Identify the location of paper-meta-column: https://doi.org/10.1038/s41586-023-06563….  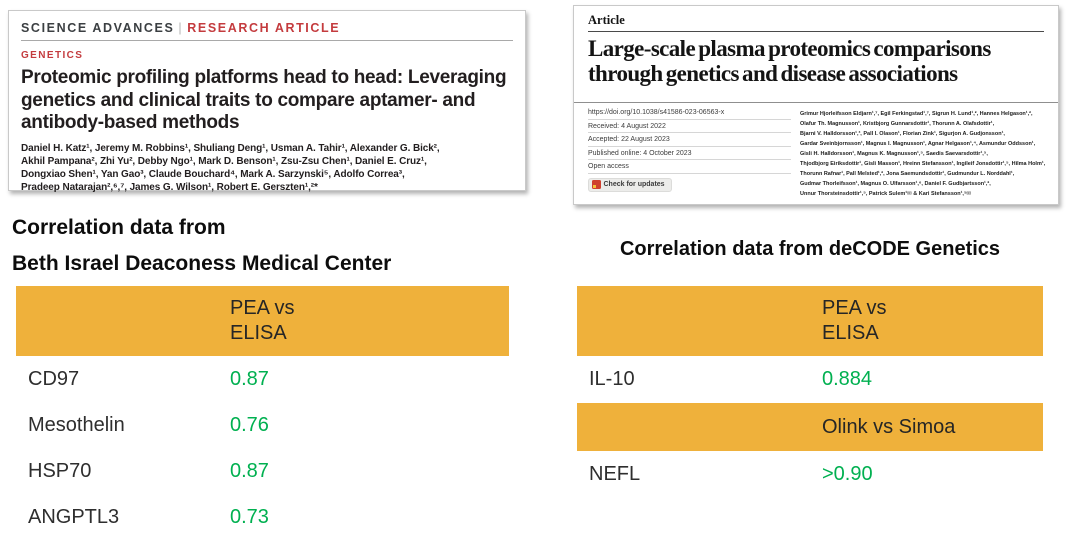
(689, 152).